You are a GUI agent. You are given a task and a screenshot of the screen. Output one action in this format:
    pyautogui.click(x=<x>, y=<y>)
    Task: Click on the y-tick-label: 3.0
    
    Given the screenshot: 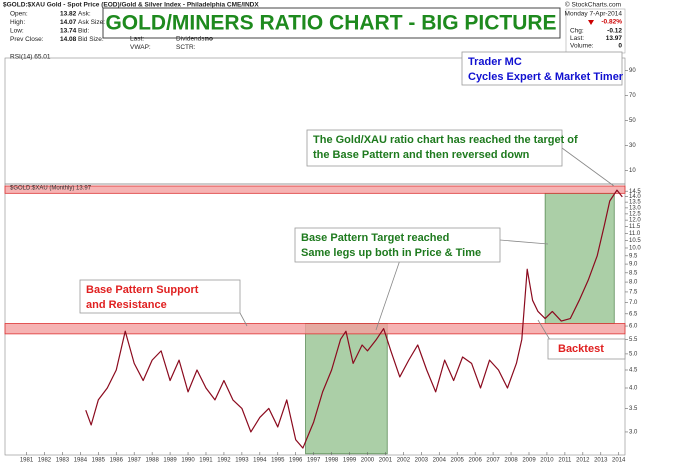 What is the action you would take?
    pyautogui.click(x=633, y=433)
    